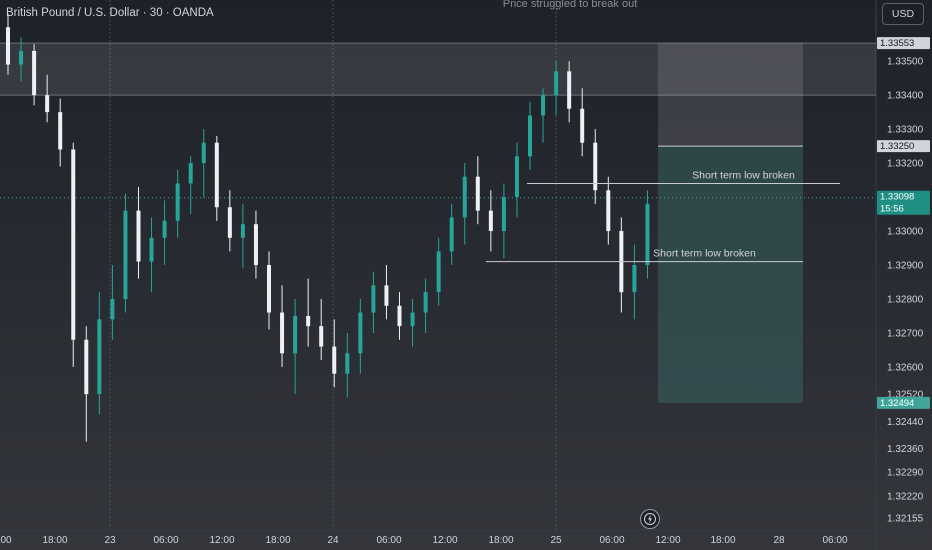 Image resolution: width=932 pixels, height=550 pixels. What do you see at coordinates (110, 13) in the screenshot?
I see `chart-title: British Pound / U.S. Dollar · 30 · OANDA` at bounding box center [110, 13].